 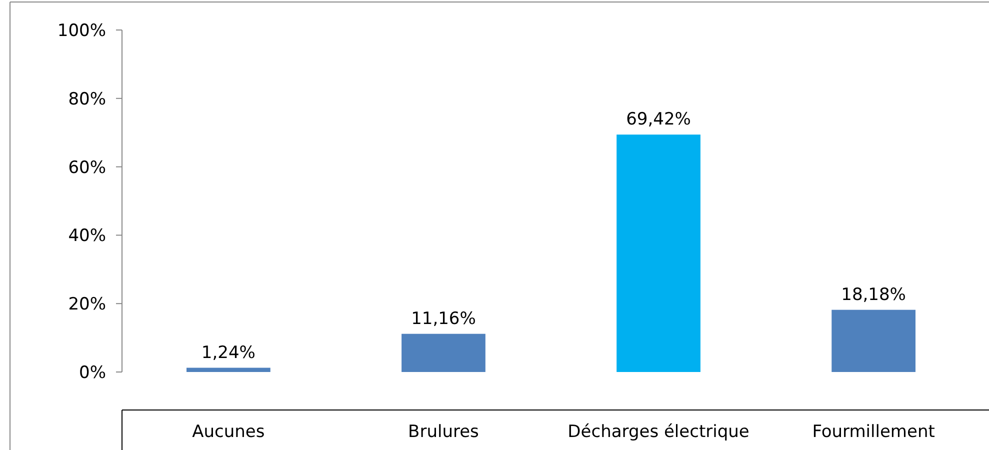 What do you see at coordinates (873, 294) in the screenshot?
I see `data-label: 18,18%` at bounding box center [873, 294].